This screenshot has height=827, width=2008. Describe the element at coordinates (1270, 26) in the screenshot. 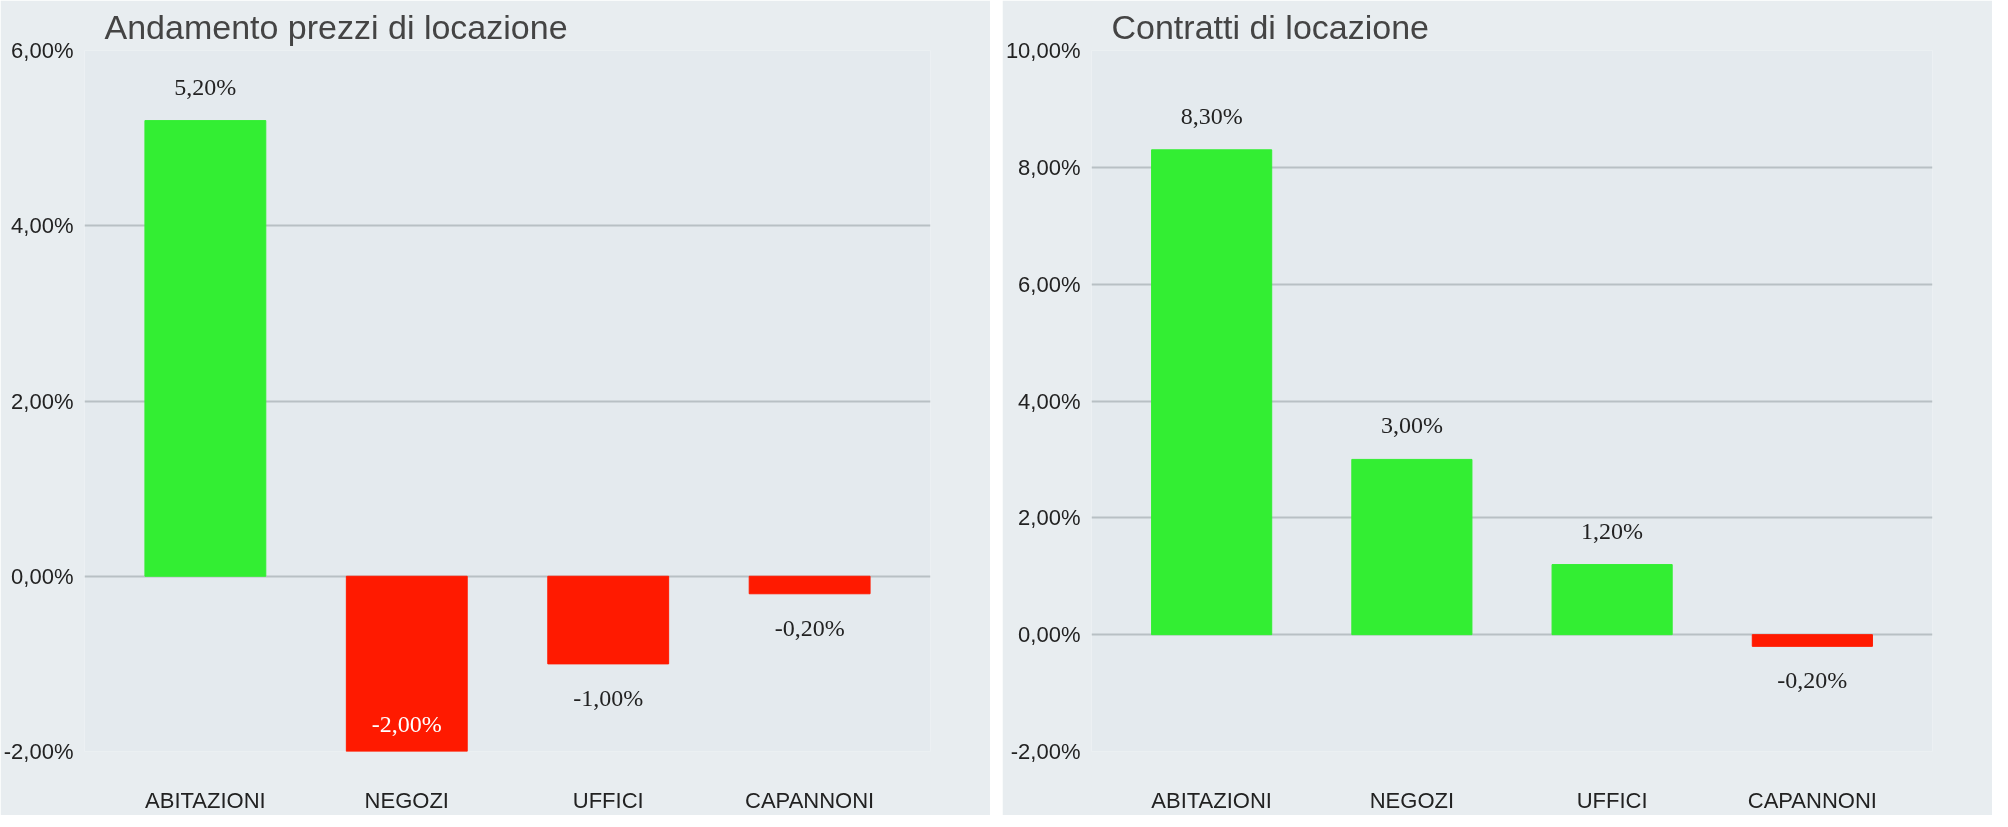

I see `chart-title: Contratti di locazione` at that location.